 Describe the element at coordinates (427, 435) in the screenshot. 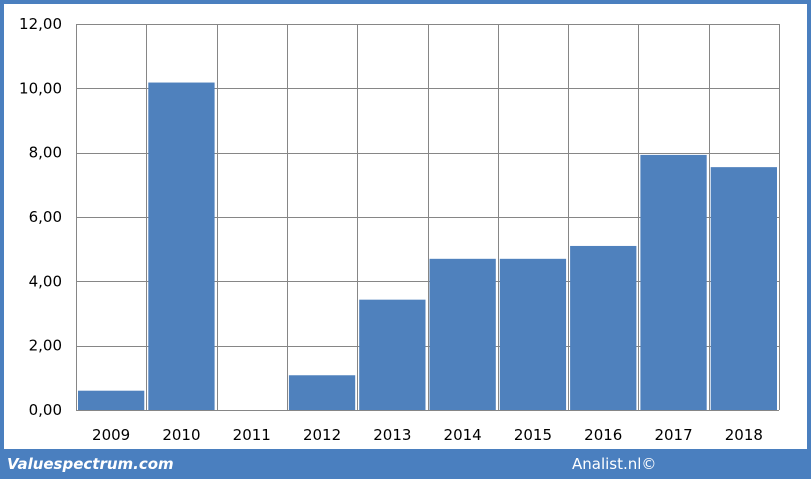

I see `x-axis-ticks: 2009 2010 2011 2012 2013 2014 2015 2016 2017 2018` at that location.